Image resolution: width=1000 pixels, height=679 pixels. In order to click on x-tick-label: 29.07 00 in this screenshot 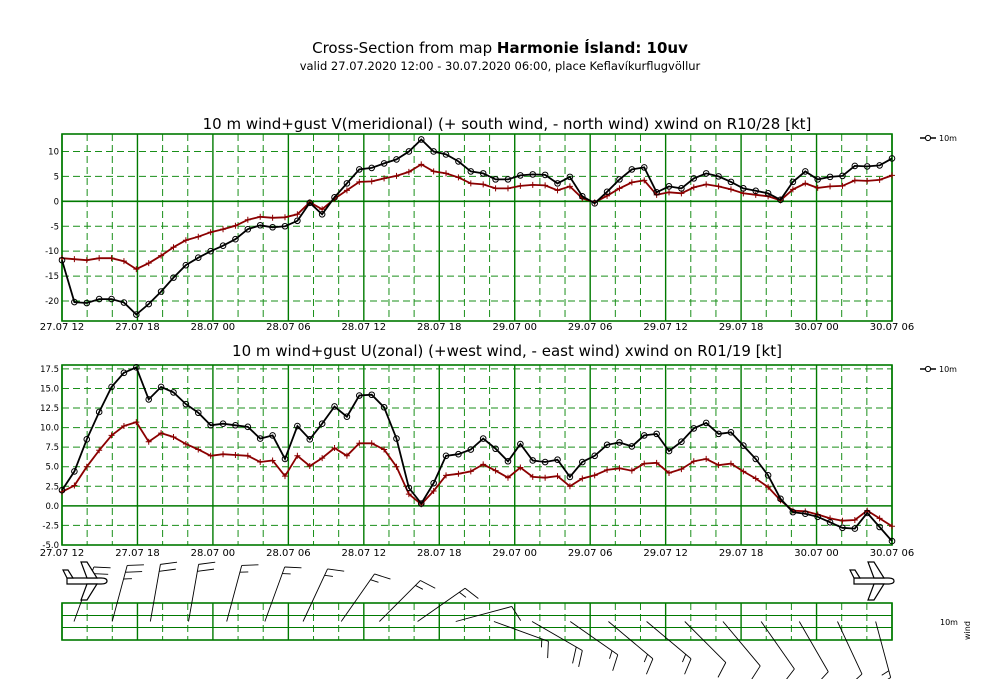, I will do `click(514, 327)`.